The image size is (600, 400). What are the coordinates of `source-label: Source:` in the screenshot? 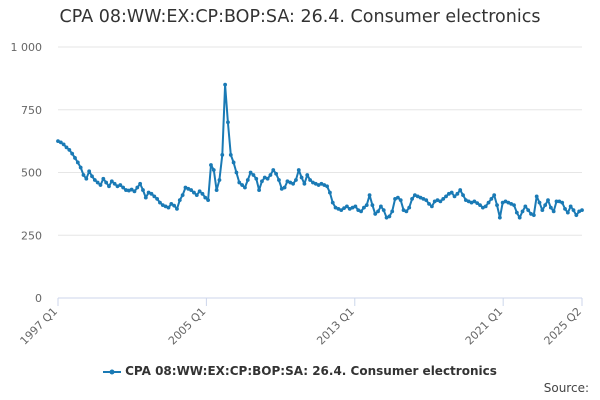 It's located at (566, 388).